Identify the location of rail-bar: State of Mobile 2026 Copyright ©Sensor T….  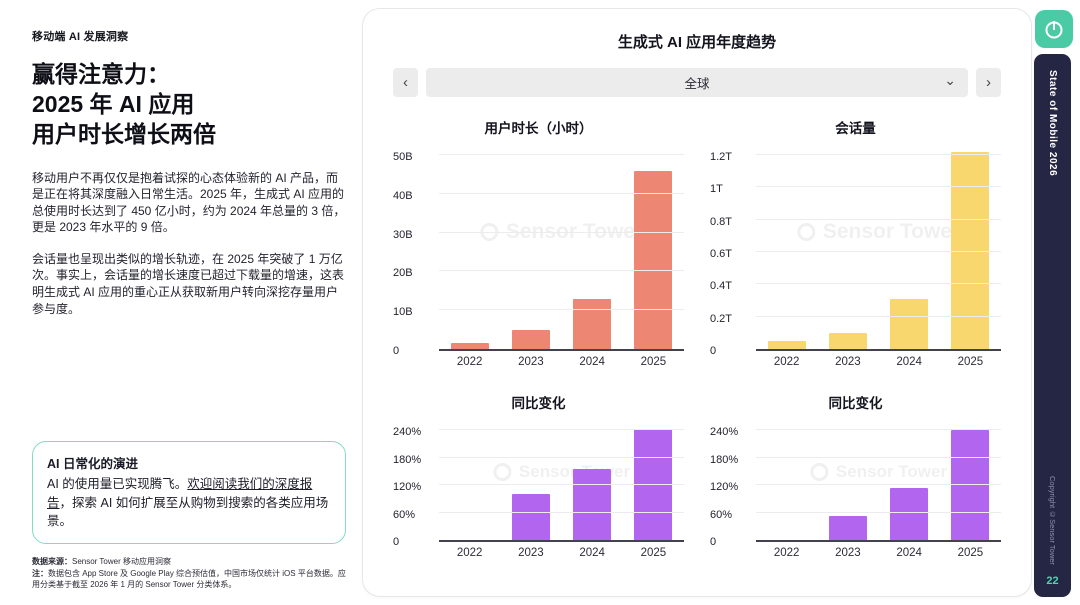
(1052, 325).